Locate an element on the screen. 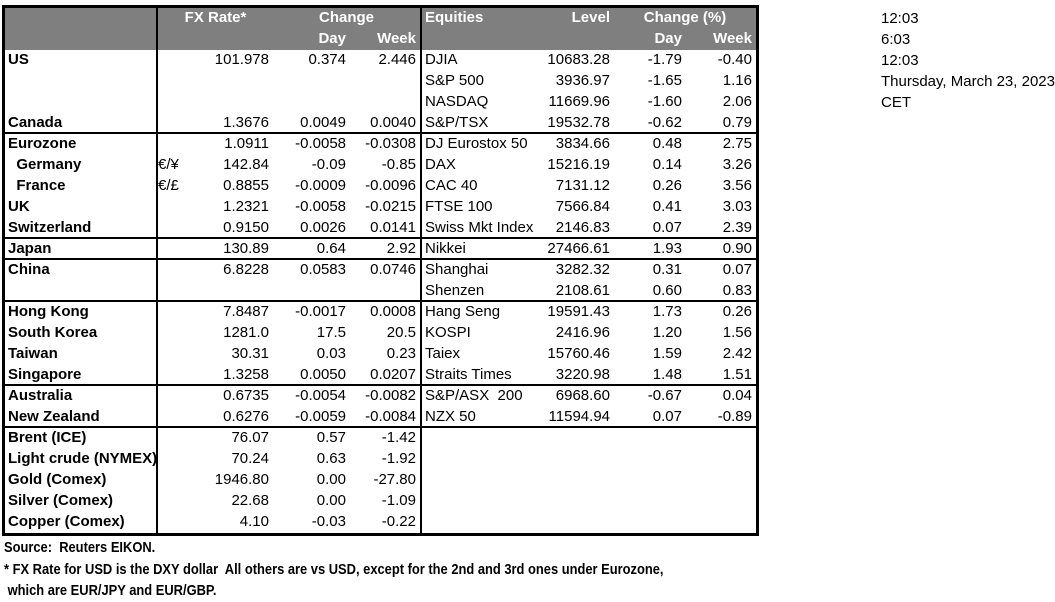 Image resolution: width=1055 pixels, height=602 pixels. commodity-day-change: -0.03 is located at coordinates (328, 521).